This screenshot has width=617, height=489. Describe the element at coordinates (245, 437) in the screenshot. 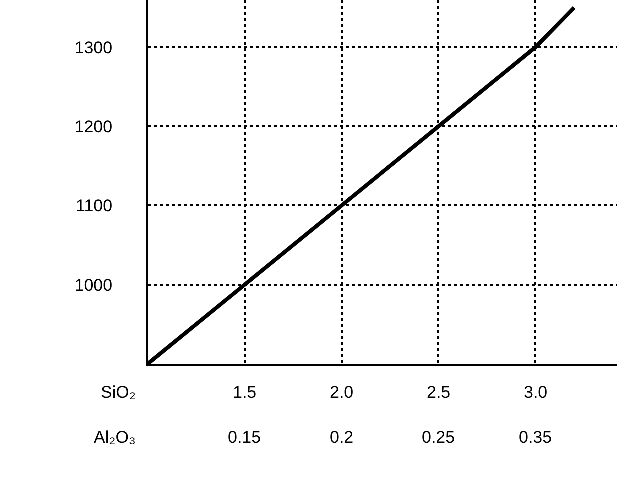

I see `text: 0.15` at that location.